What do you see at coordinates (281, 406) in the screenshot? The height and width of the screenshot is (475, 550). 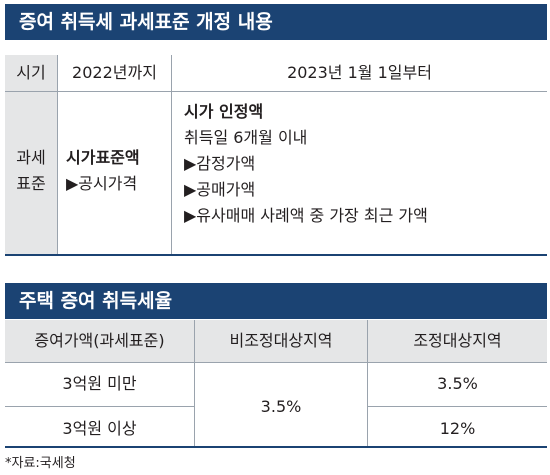 I see `non-regulated-rate: 3.5%` at bounding box center [281, 406].